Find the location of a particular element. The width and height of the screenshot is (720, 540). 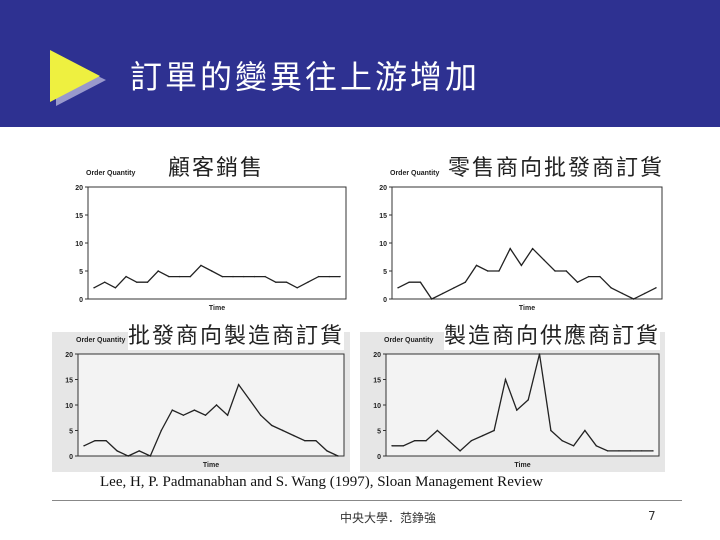

chart-customer-sales: 0 5 10 15 20 Order Quantity Time is located at coordinates (207, 240).